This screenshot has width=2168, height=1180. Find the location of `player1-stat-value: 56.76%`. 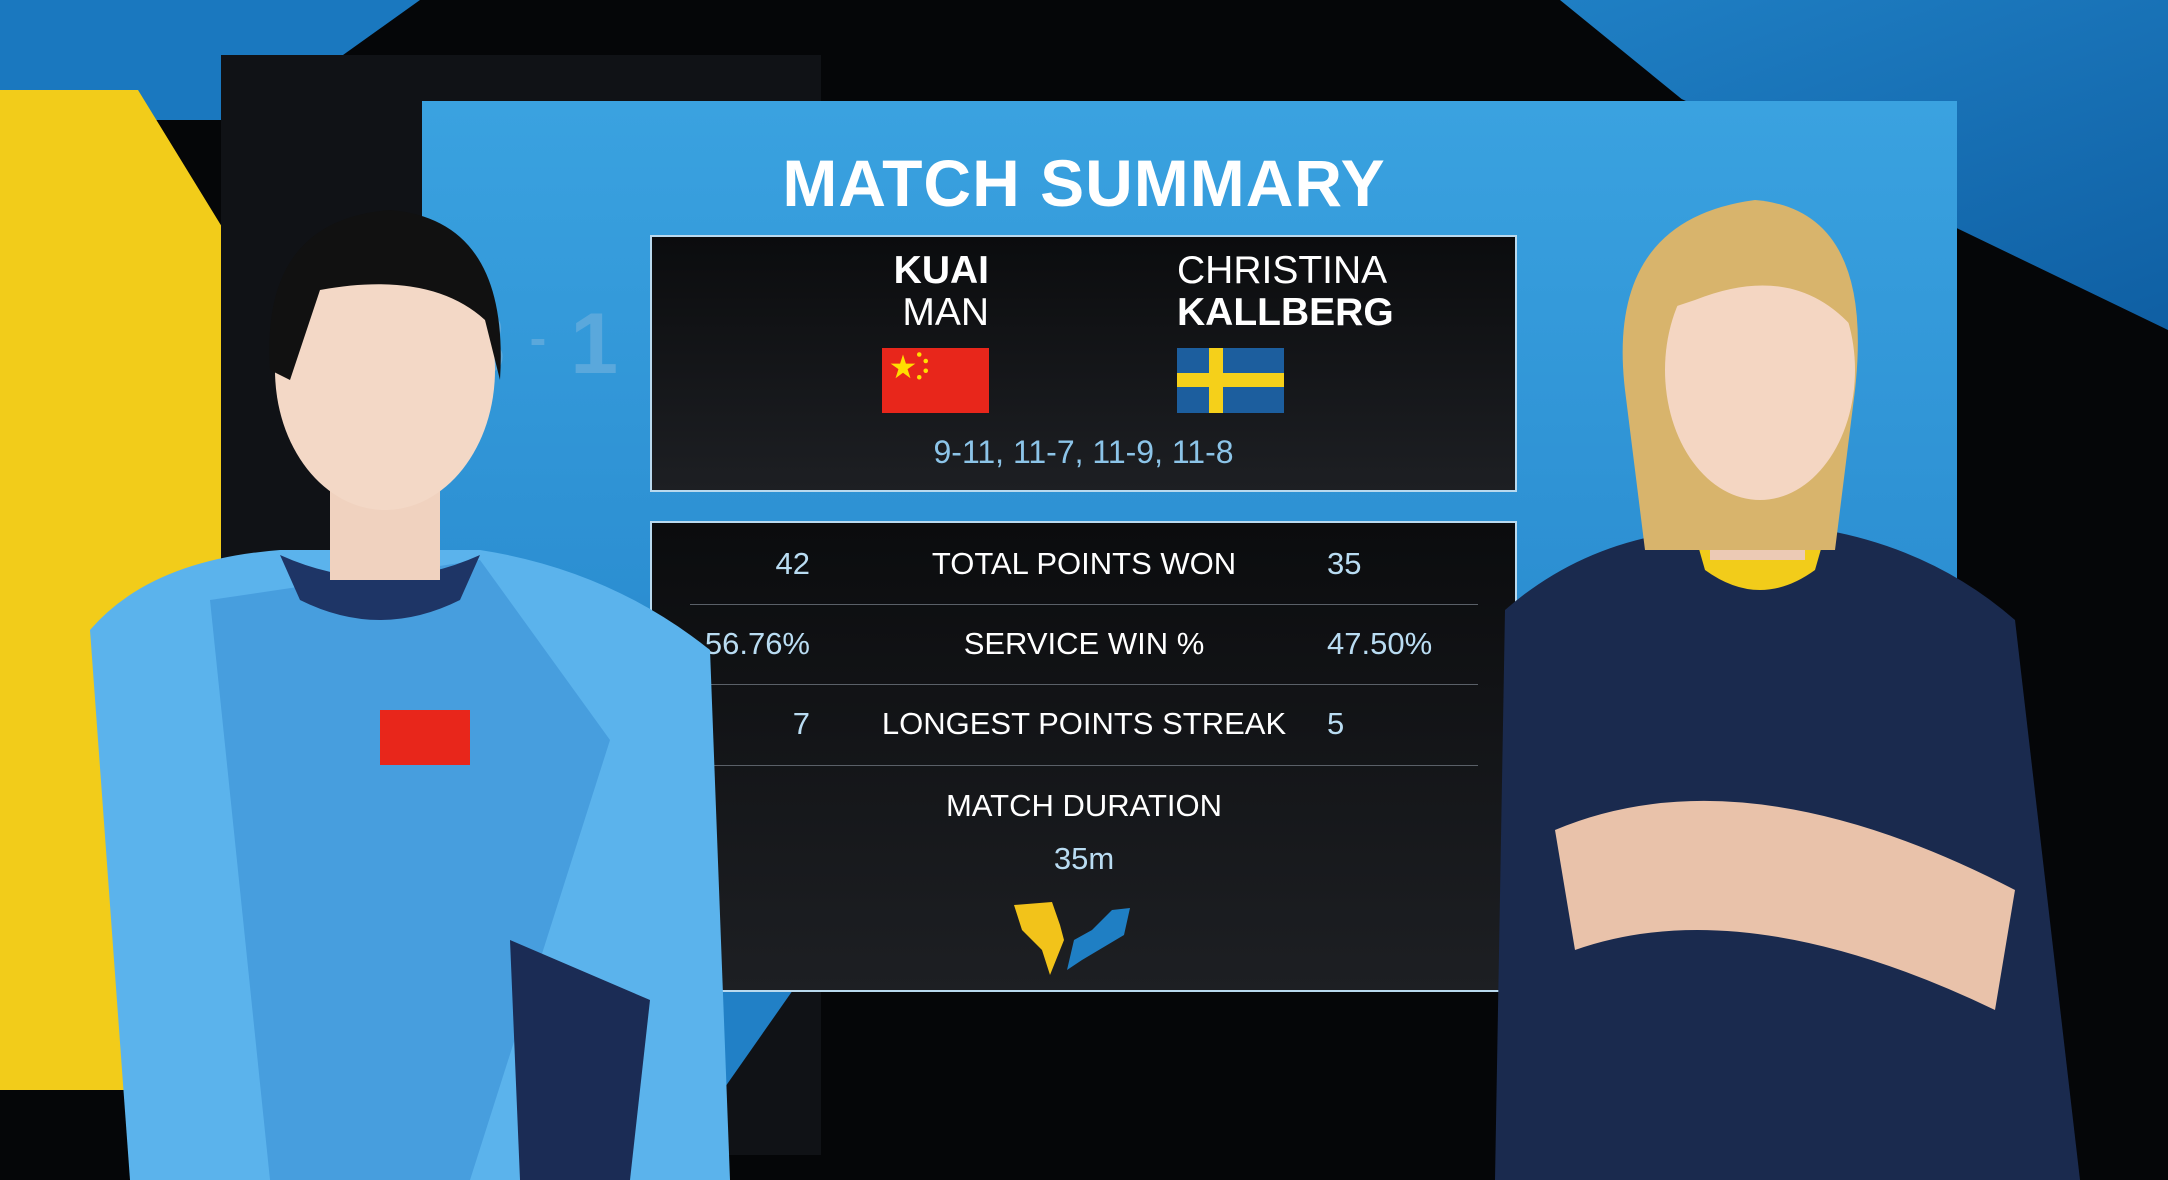

player1-stat-value: 56.76% is located at coordinates (757, 643).